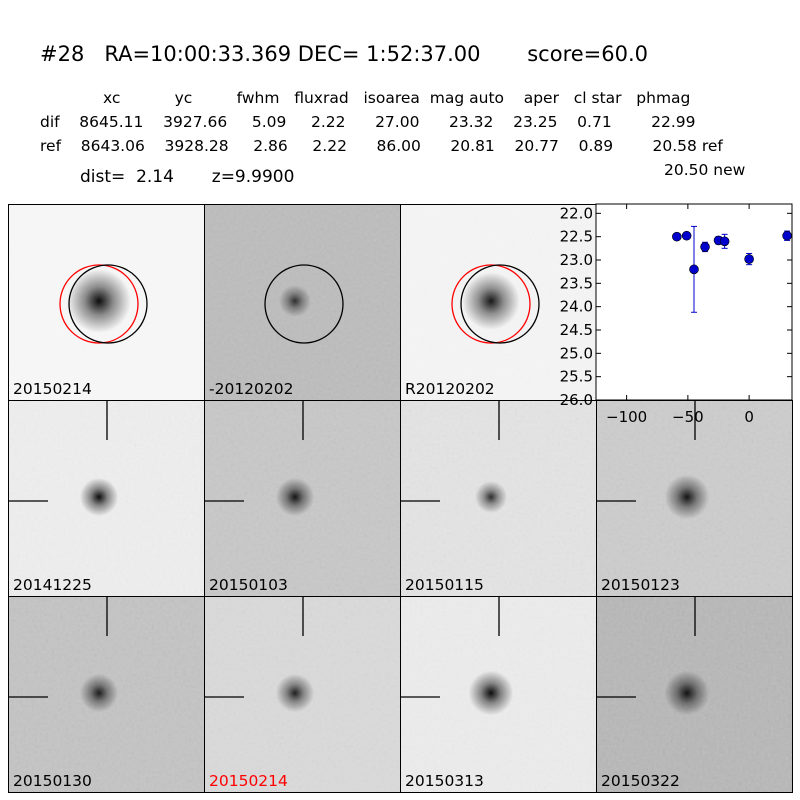  Describe the element at coordinates (576, 307) in the screenshot. I see `y-tick-label: 24.0` at that location.